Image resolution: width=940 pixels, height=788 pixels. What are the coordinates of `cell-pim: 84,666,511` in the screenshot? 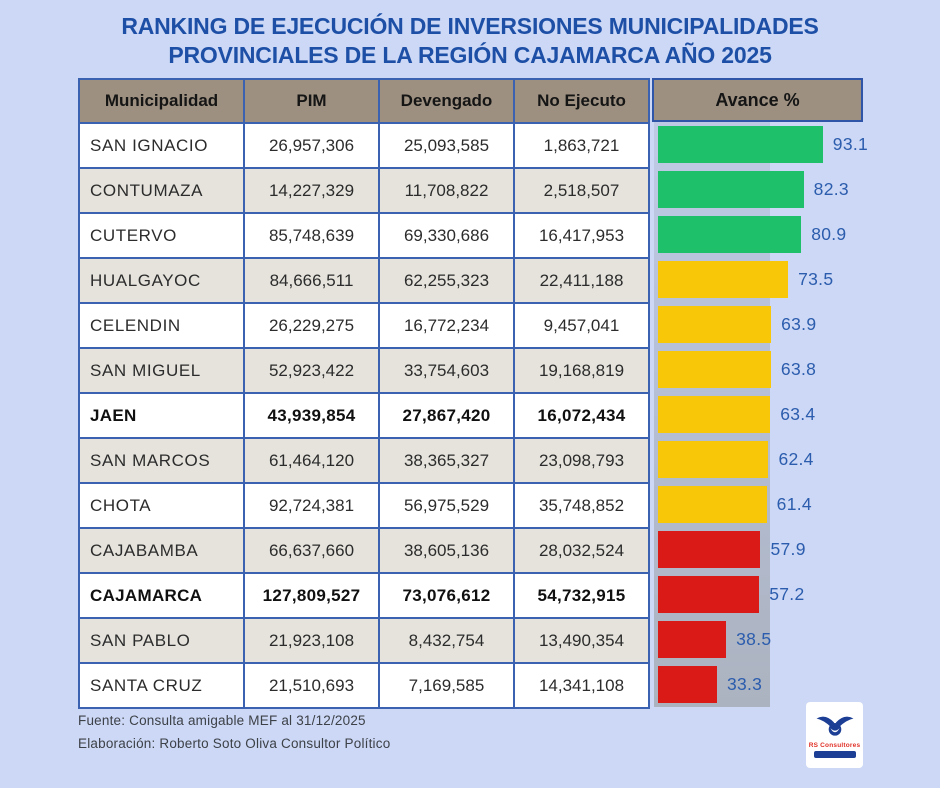 It's located at (311, 280).